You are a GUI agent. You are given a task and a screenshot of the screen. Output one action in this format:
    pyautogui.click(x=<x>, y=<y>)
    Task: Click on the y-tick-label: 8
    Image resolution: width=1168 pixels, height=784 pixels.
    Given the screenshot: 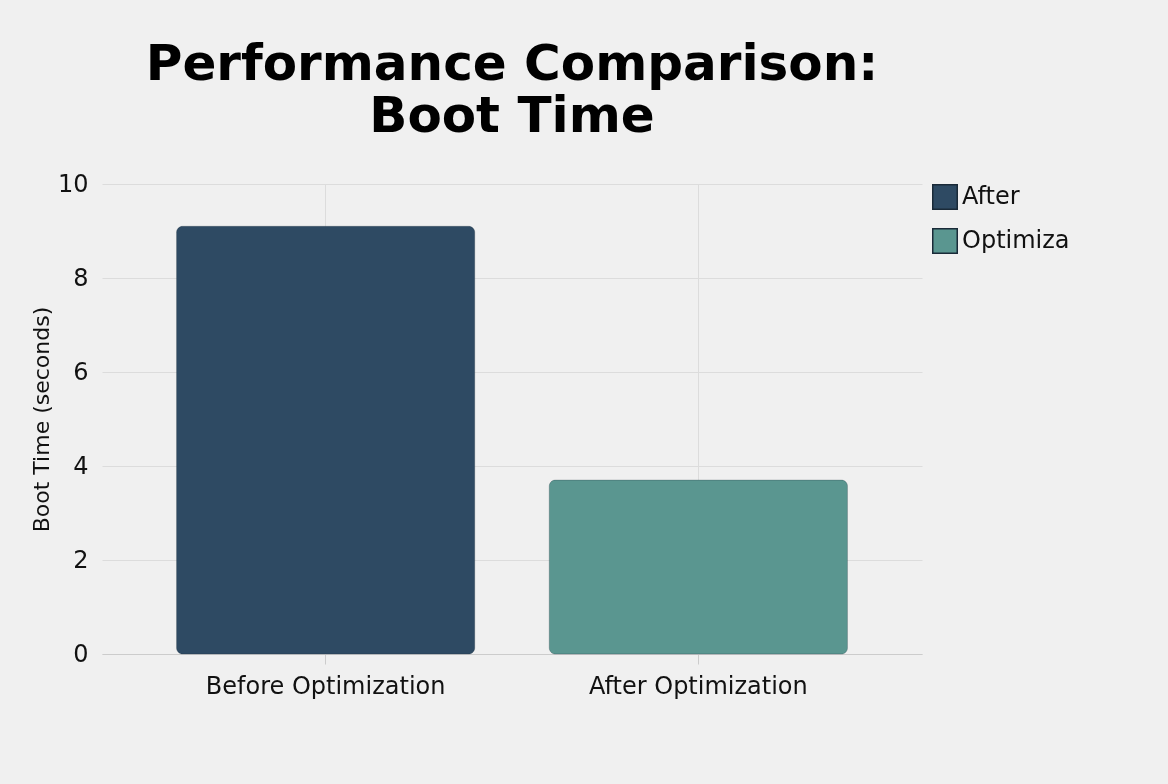 What is the action you would take?
    pyautogui.click(x=81, y=277)
    